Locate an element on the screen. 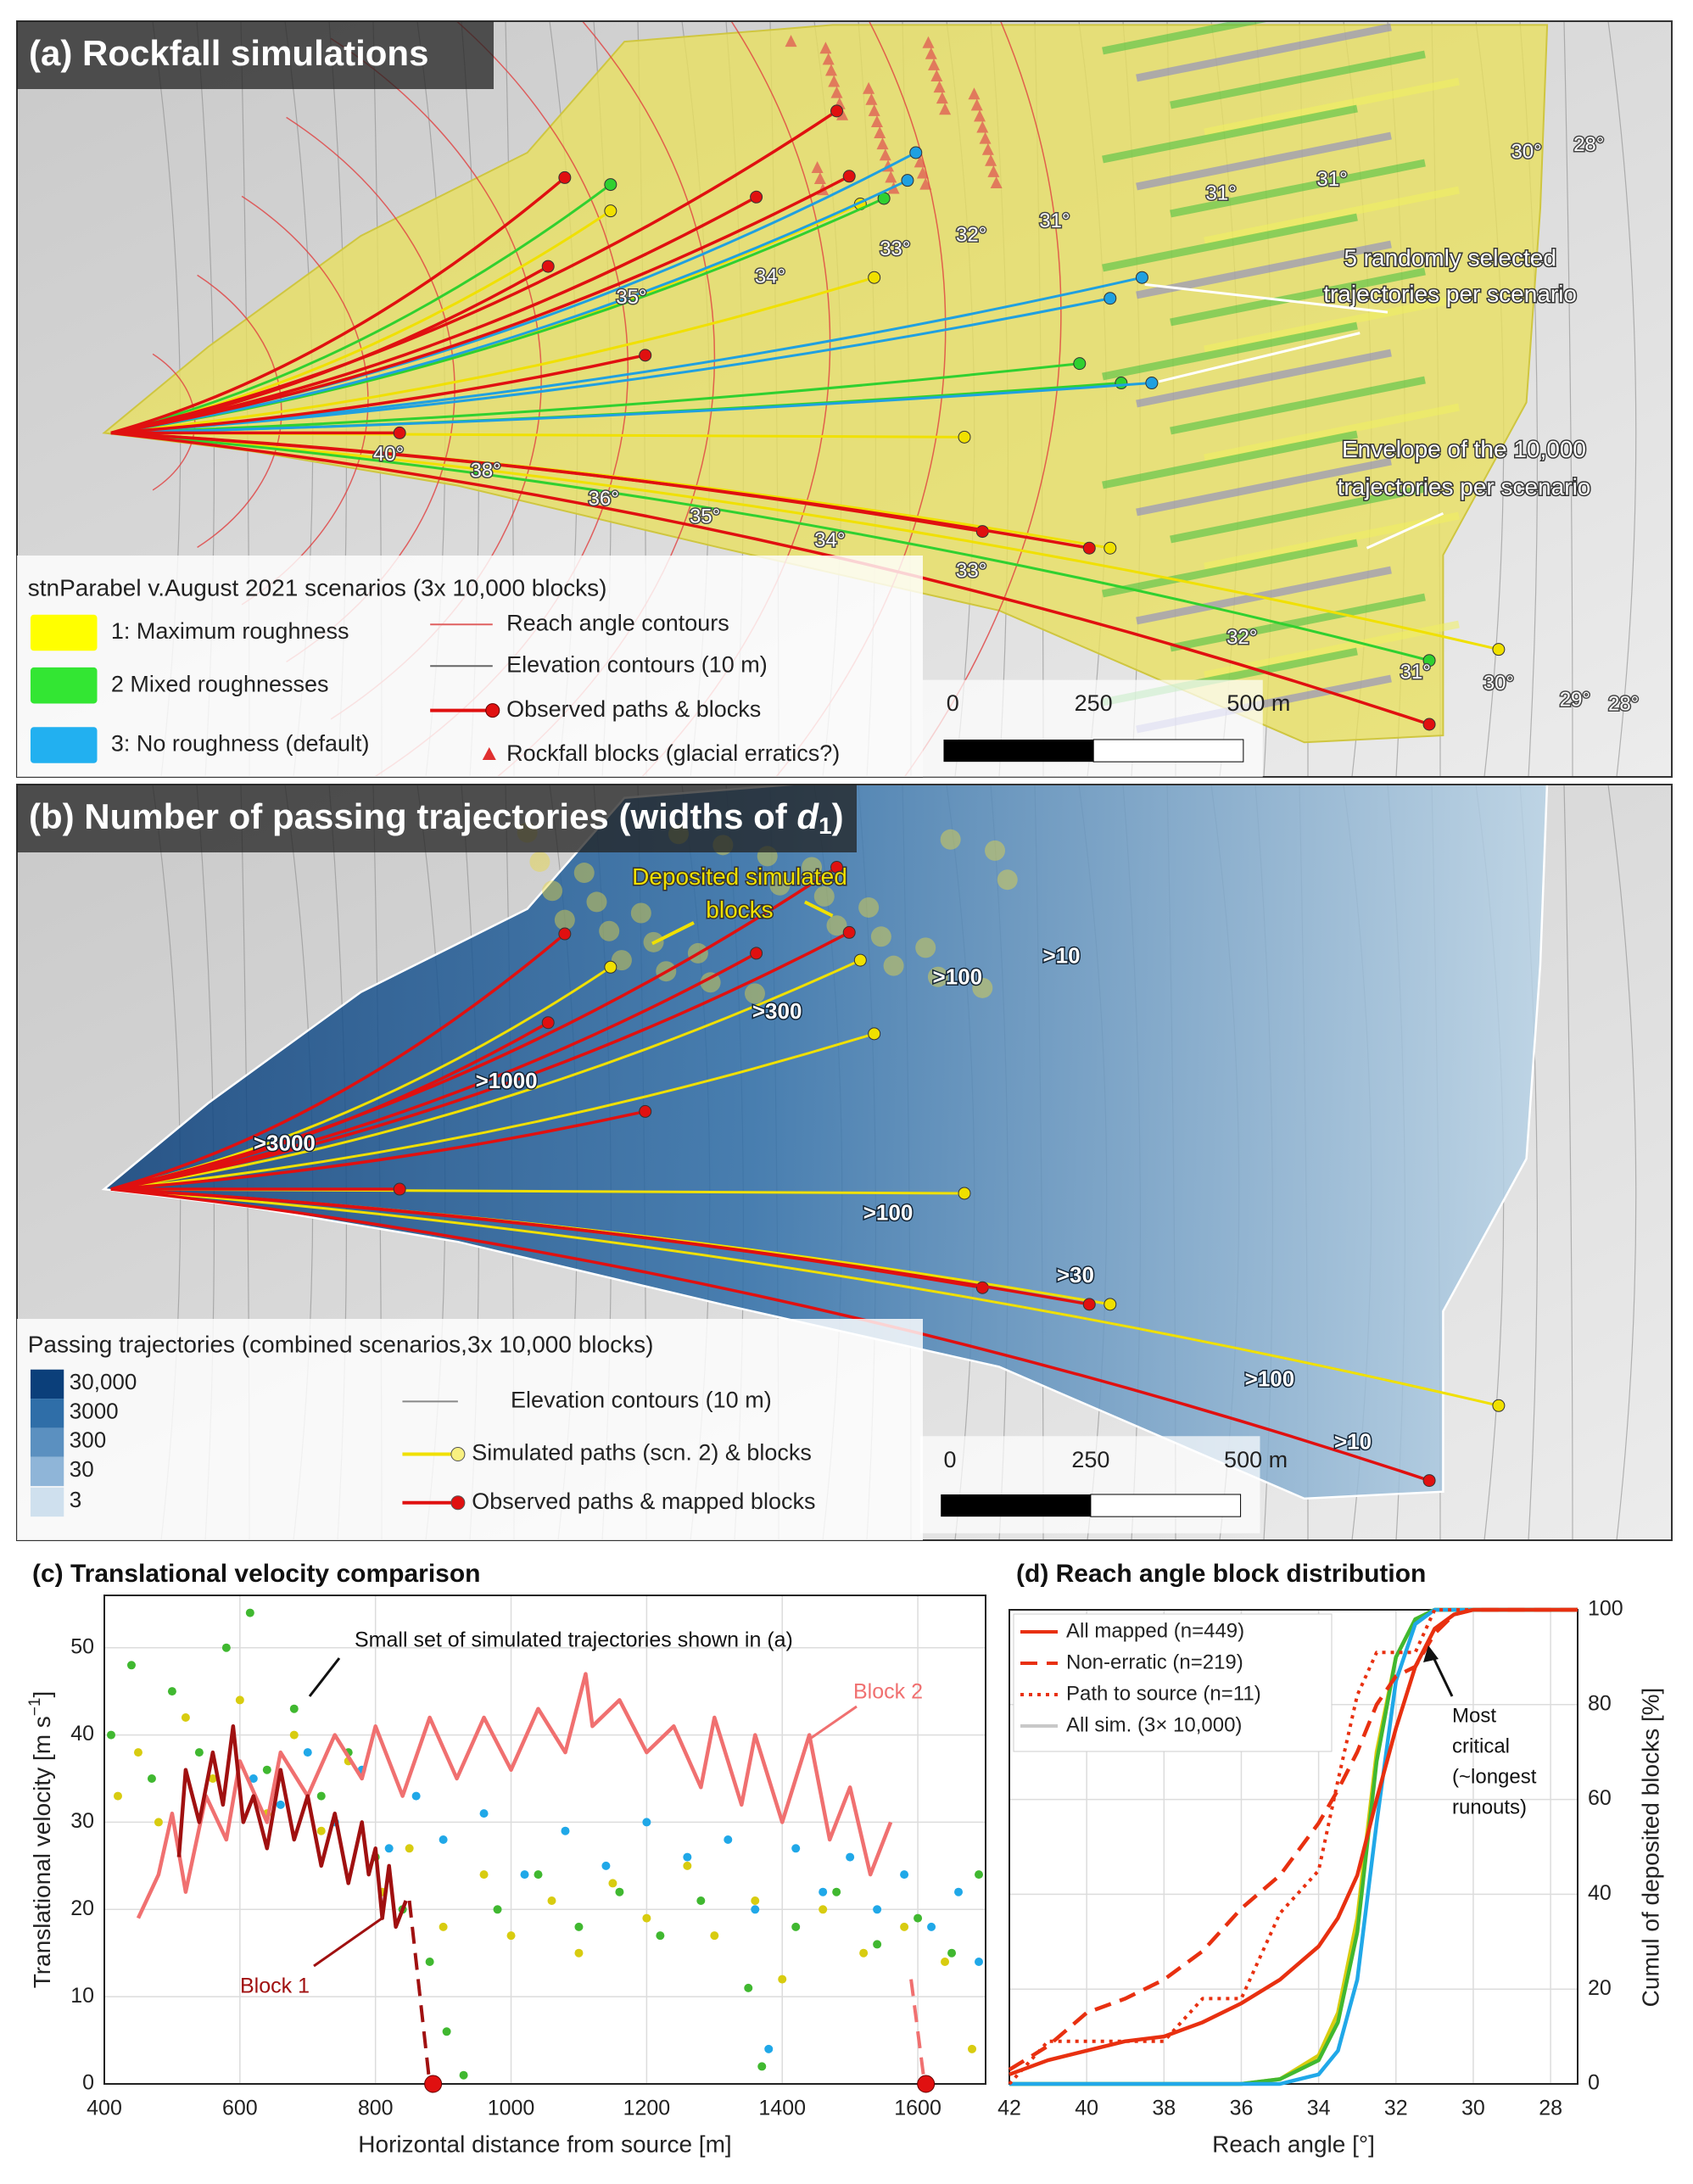 The width and height of the screenshot is (1693, 2184). map-title: (a) Rockfall simulations is located at coordinates (228, 53).